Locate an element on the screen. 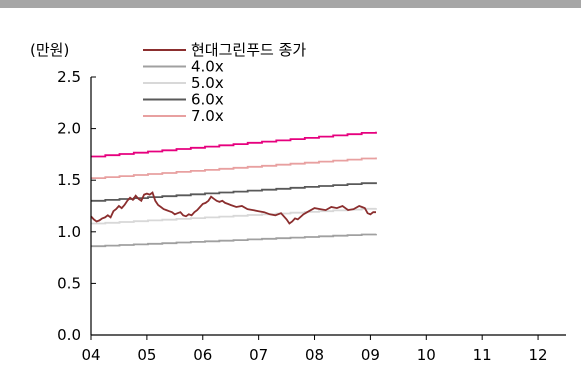  x-tick-label: 07 is located at coordinates (258, 355).